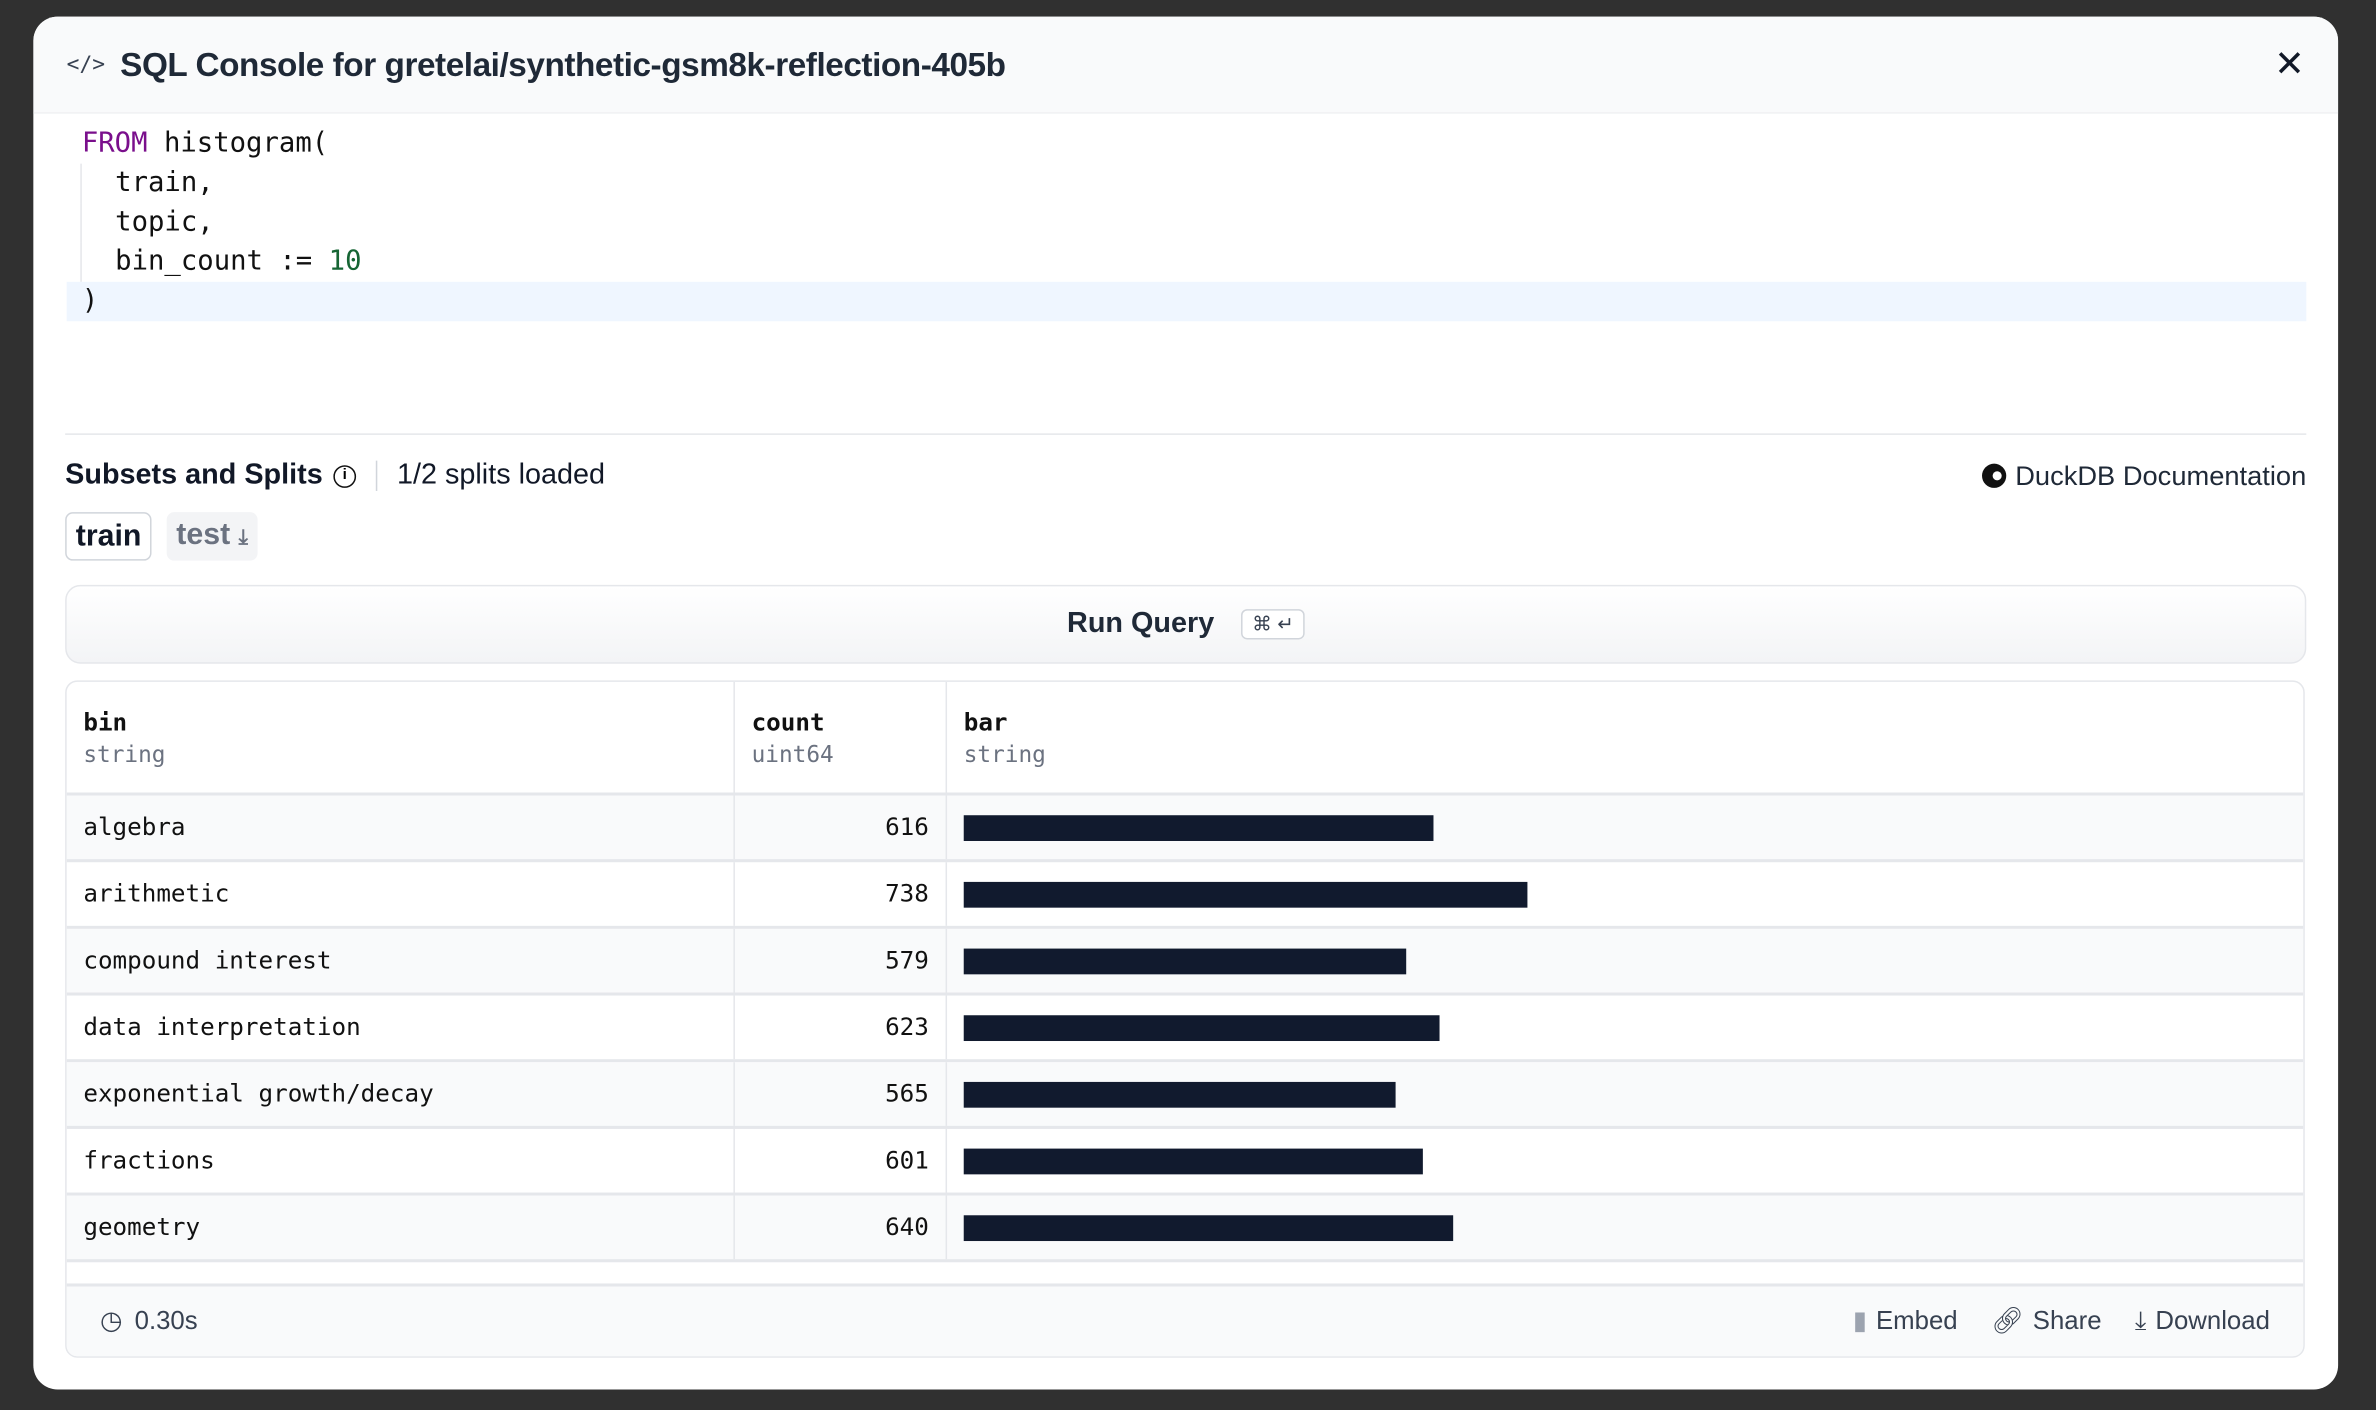 The width and height of the screenshot is (2376, 1410). I want to click on info-icon: i, so click(345, 476).